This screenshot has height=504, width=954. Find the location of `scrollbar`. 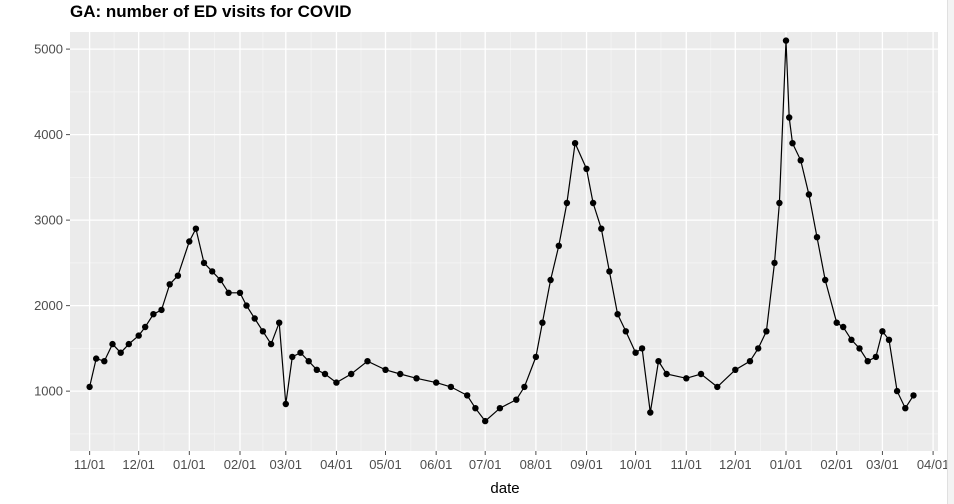

scrollbar is located at coordinates (950, 252).